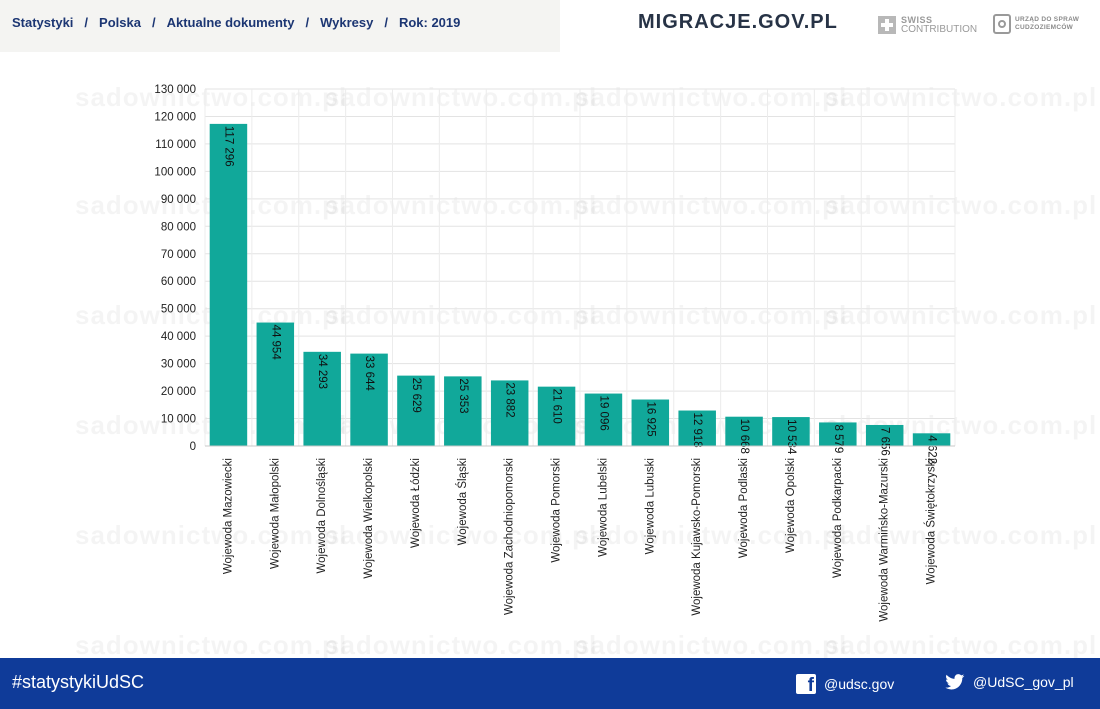  What do you see at coordinates (369, 374) in the screenshot?
I see `data-label: 33 644` at bounding box center [369, 374].